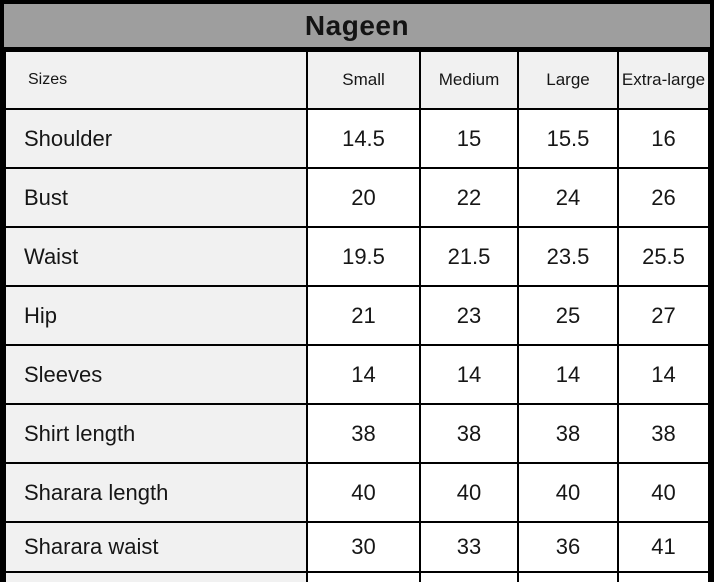 Image resolution: width=714 pixels, height=582 pixels. Describe the element at coordinates (663, 315) in the screenshot. I see `measurement-value: 27` at that location.